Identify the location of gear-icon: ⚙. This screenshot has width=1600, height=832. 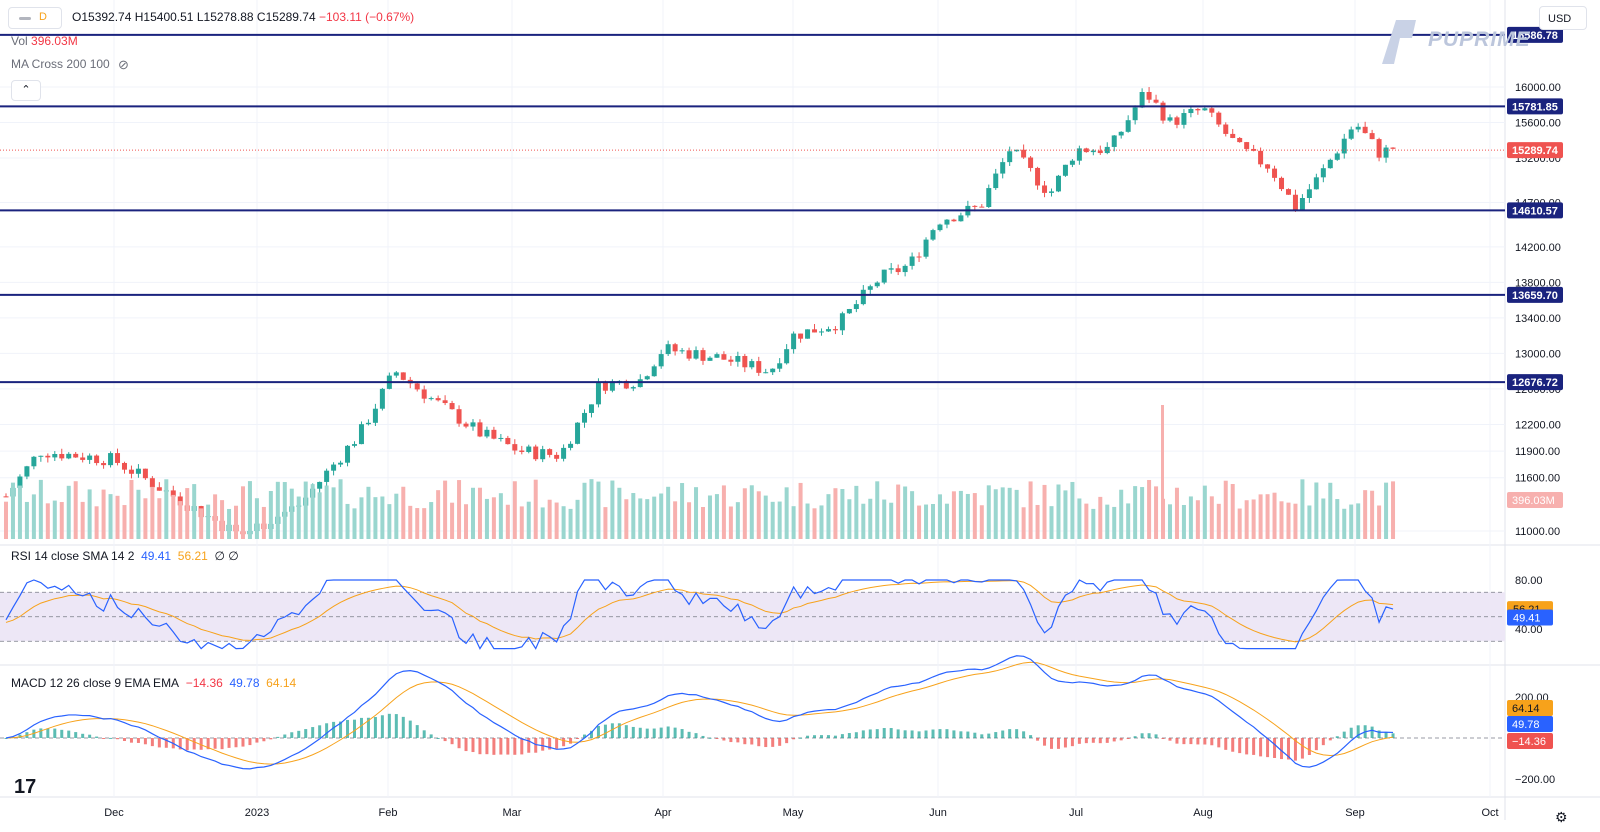
(1561, 817).